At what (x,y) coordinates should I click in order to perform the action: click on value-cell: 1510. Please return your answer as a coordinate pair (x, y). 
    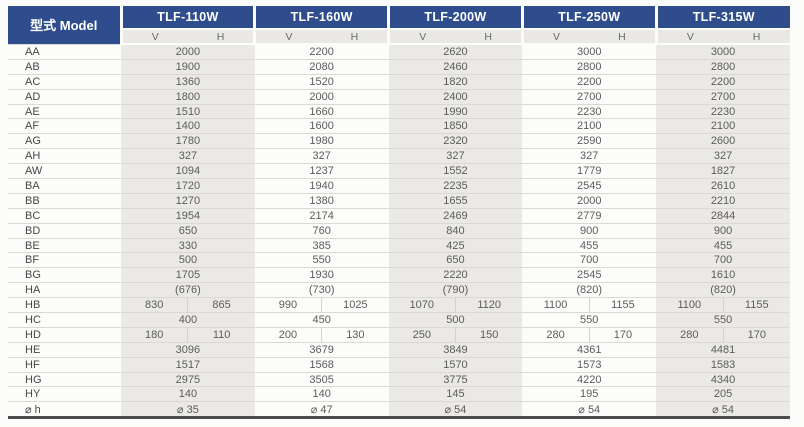
    Looking at the image, I should click on (188, 111).